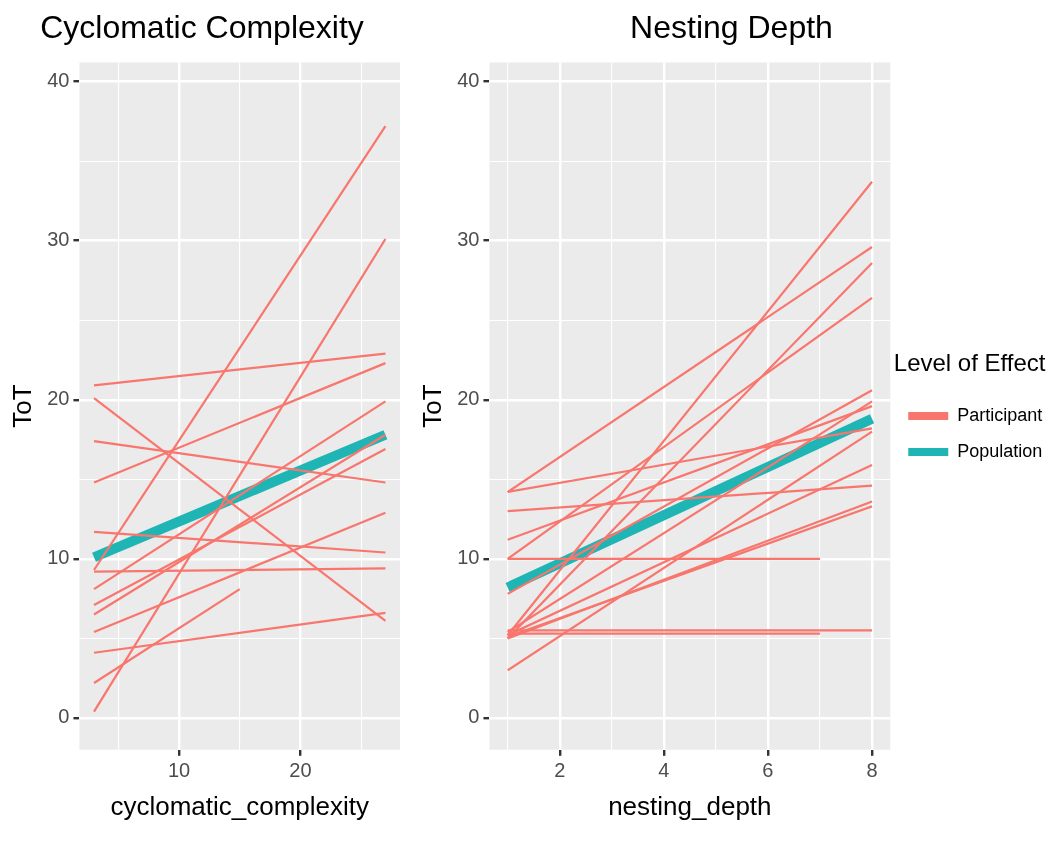  What do you see at coordinates (1000, 450) in the screenshot?
I see `legend-label: Population` at bounding box center [1000, 450].